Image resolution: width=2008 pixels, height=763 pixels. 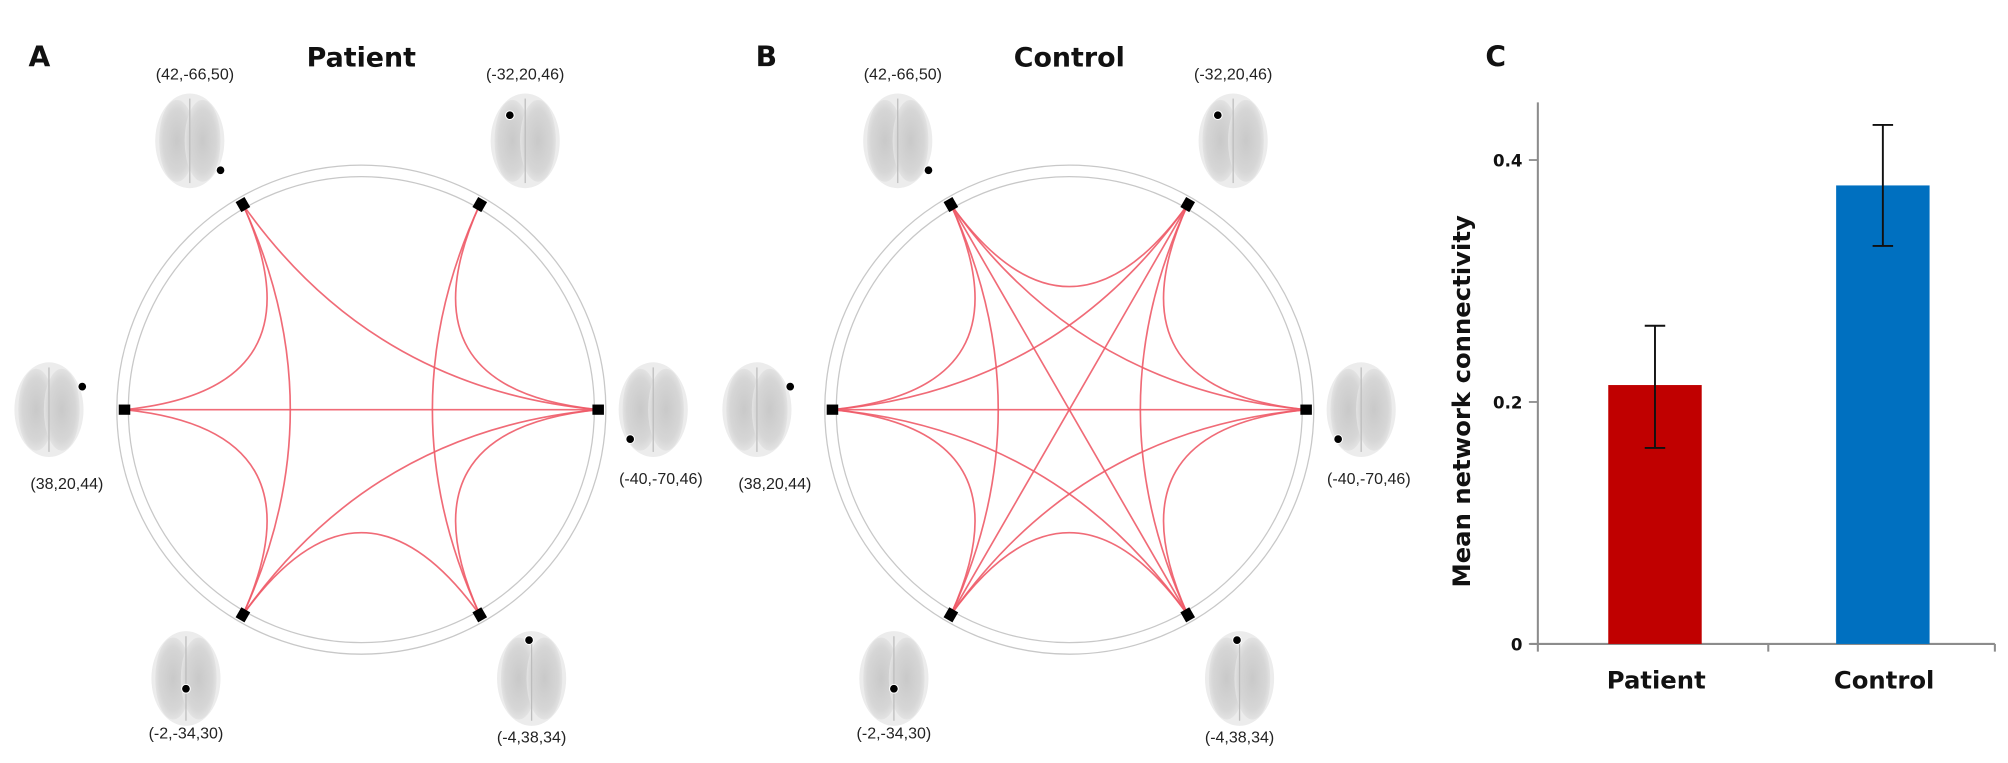 What do you see at coordinates (1461, 401) in the screenshot?
I see `y-axis-title: Mean network connectivity` at bounding box center [1461, 401].